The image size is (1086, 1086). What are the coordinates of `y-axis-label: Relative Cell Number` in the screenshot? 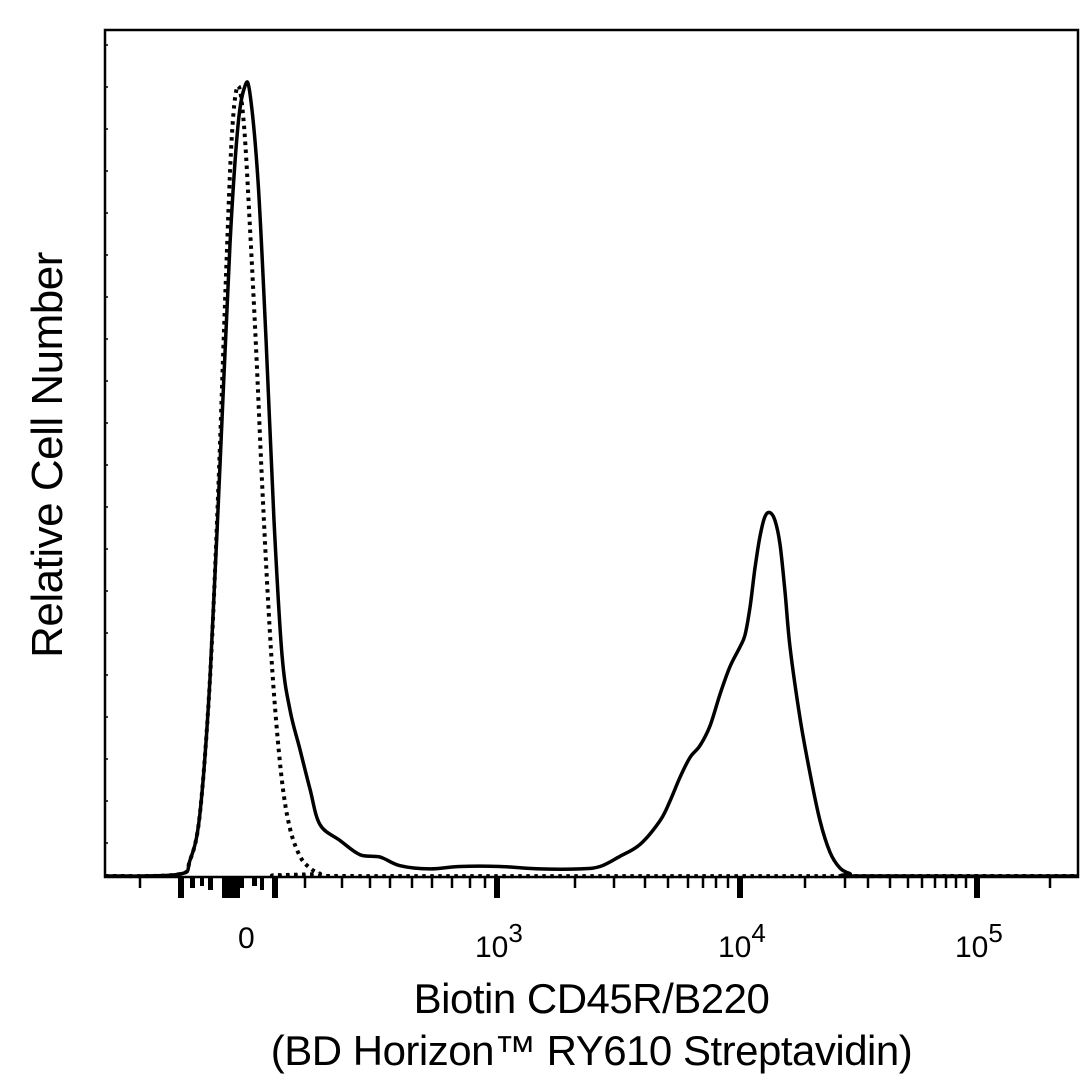 It's located at (47, 455).